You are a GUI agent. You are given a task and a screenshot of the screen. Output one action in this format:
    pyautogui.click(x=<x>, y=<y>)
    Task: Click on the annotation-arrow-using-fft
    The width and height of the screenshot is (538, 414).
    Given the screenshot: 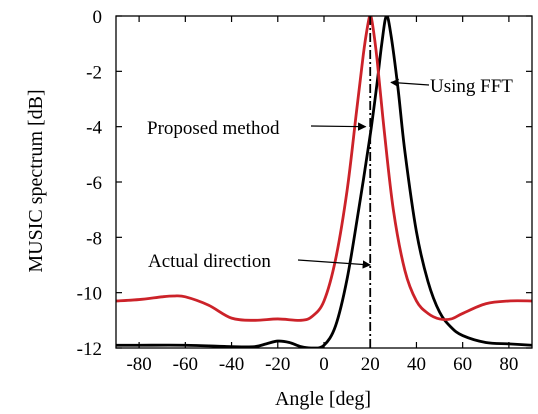 What is the action you would take?
    pyautogui.click(x=410, y=83)
    